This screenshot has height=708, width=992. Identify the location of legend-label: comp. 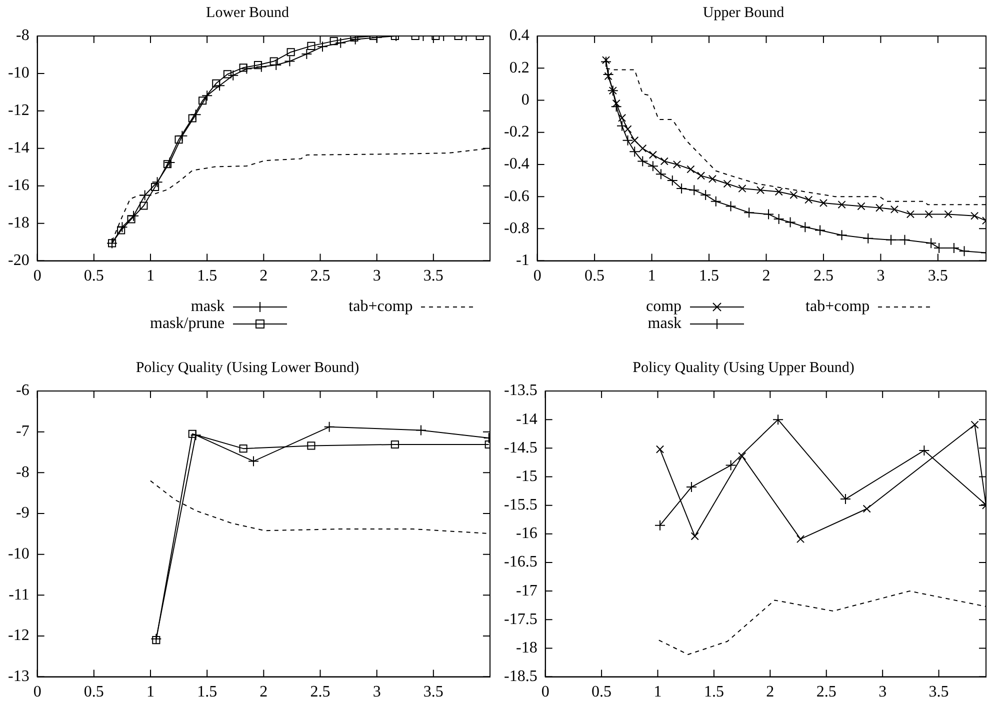
(664, 307).